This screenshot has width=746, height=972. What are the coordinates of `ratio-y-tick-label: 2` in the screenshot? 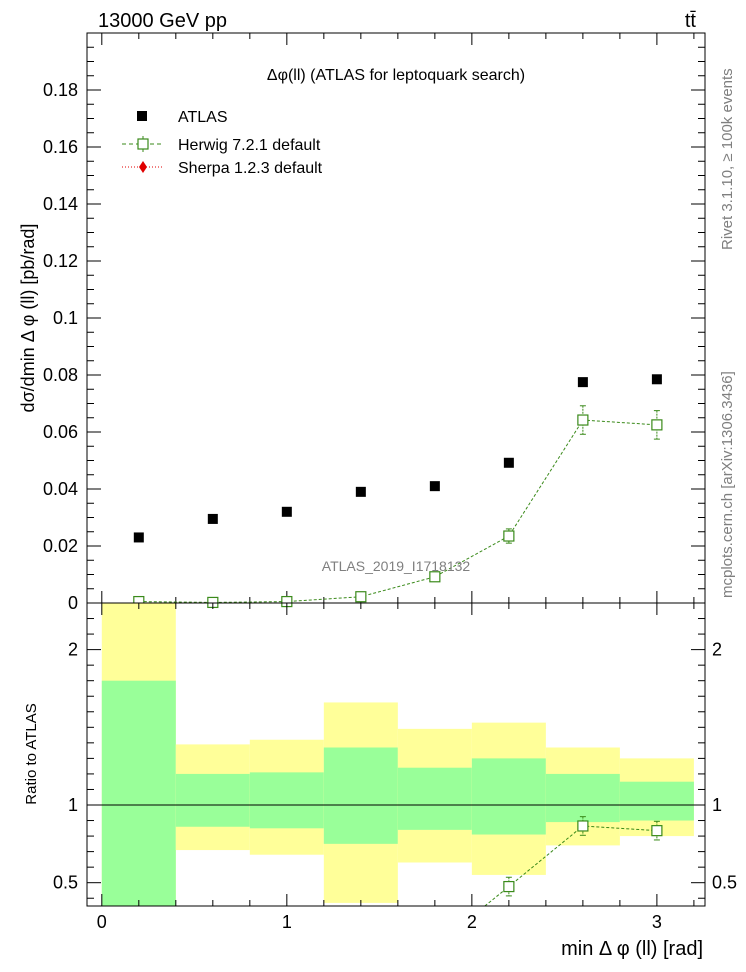 It's located at (73, 650).